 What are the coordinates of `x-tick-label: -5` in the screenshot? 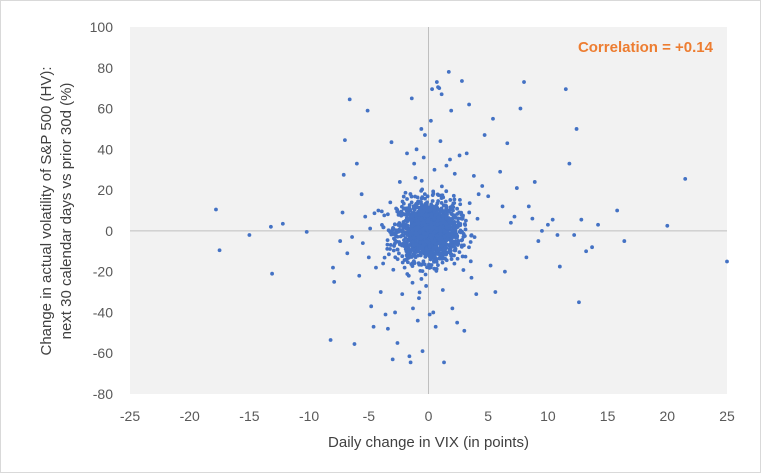 It's located at (369, 416).